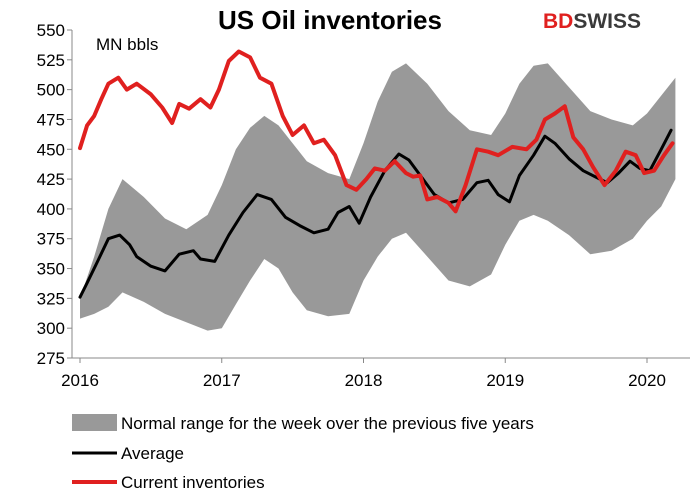 The image size is (700, 503). I want to click on y-tick-label: 375, so click(51, 239).